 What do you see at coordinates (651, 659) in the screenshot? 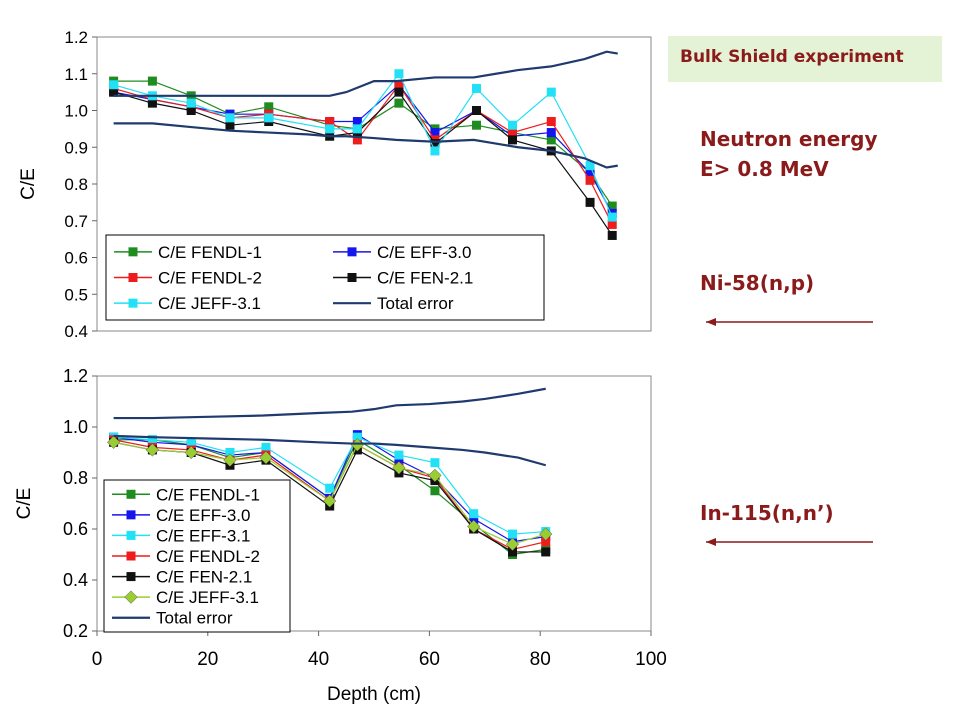
I see `x-tick-label: 100` at bounding box center [651, 659].